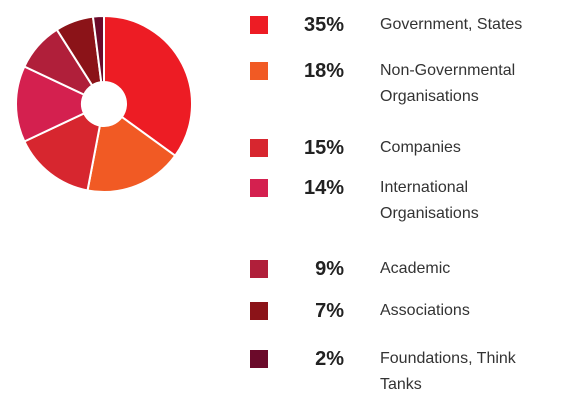 This screenshot has height=410, width=565. I want to click on legend-value: 14%, so click(323, 188).